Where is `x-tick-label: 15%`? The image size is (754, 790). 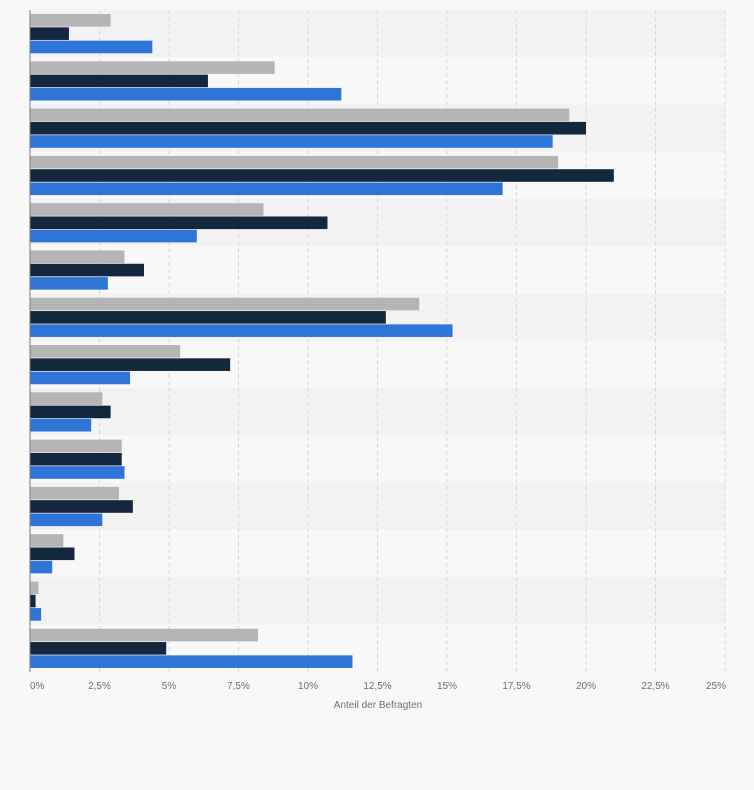
x-tick-label: 15% is located at coordinates (447, 686).